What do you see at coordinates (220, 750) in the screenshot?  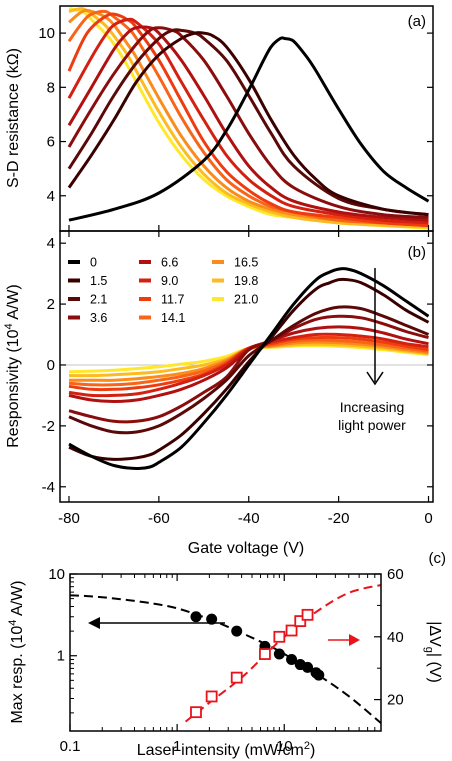 I see `panel-c-x-label-main: Laser intensity (mW/cm` at bounding box center [220, 750].